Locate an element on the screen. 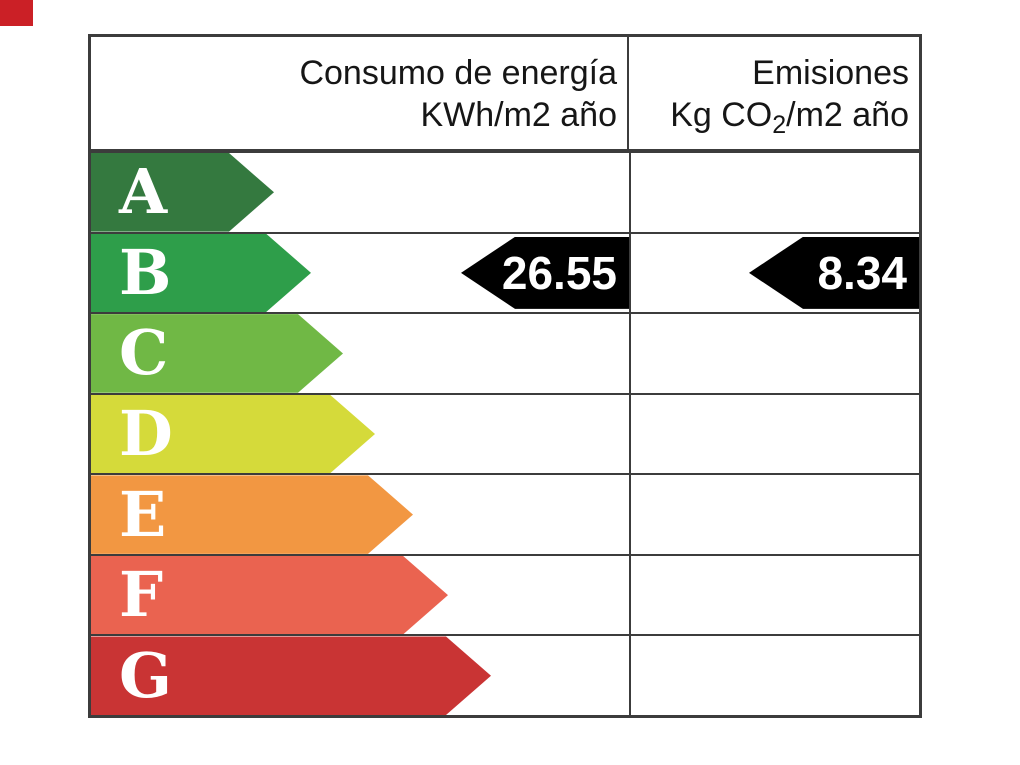 Image resolution: width=1020 pixels, height=765 pixels. consumption-value: 26.55 is located at coordinates (559, 272).